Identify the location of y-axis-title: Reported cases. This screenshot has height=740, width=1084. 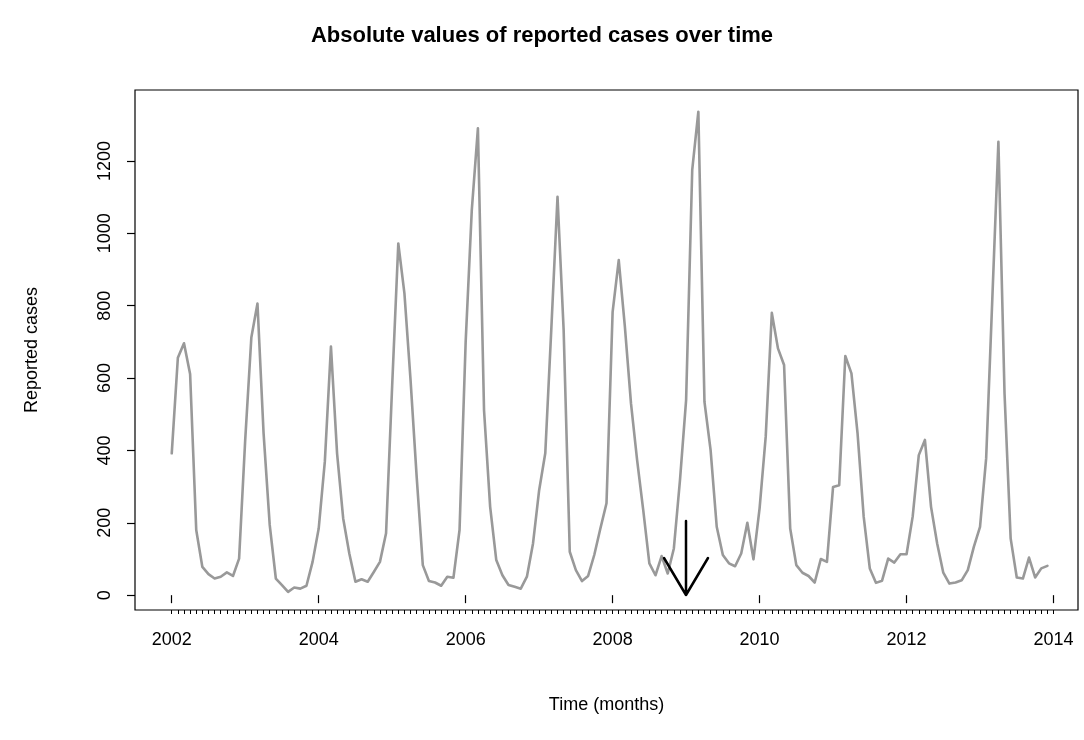
(31, 350).